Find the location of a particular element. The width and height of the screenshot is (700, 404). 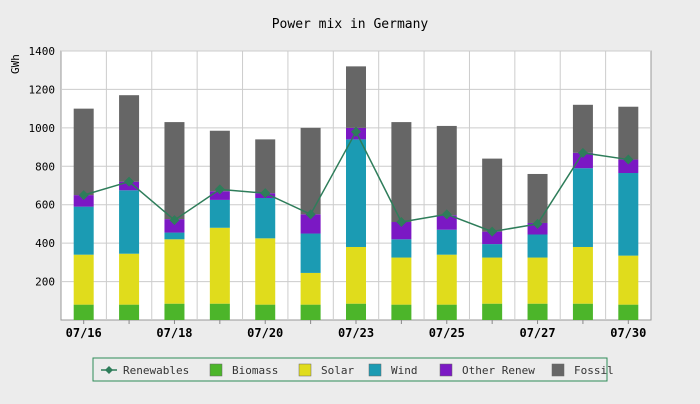

chart-title: Power mix in Germany is located at coordinates (350, 24).